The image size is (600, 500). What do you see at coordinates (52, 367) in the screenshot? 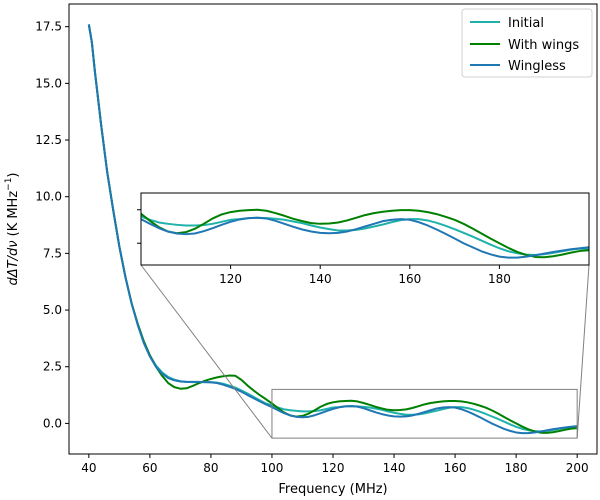
I see `y-tick-label: 2.5` at bounding box center [52, 367].